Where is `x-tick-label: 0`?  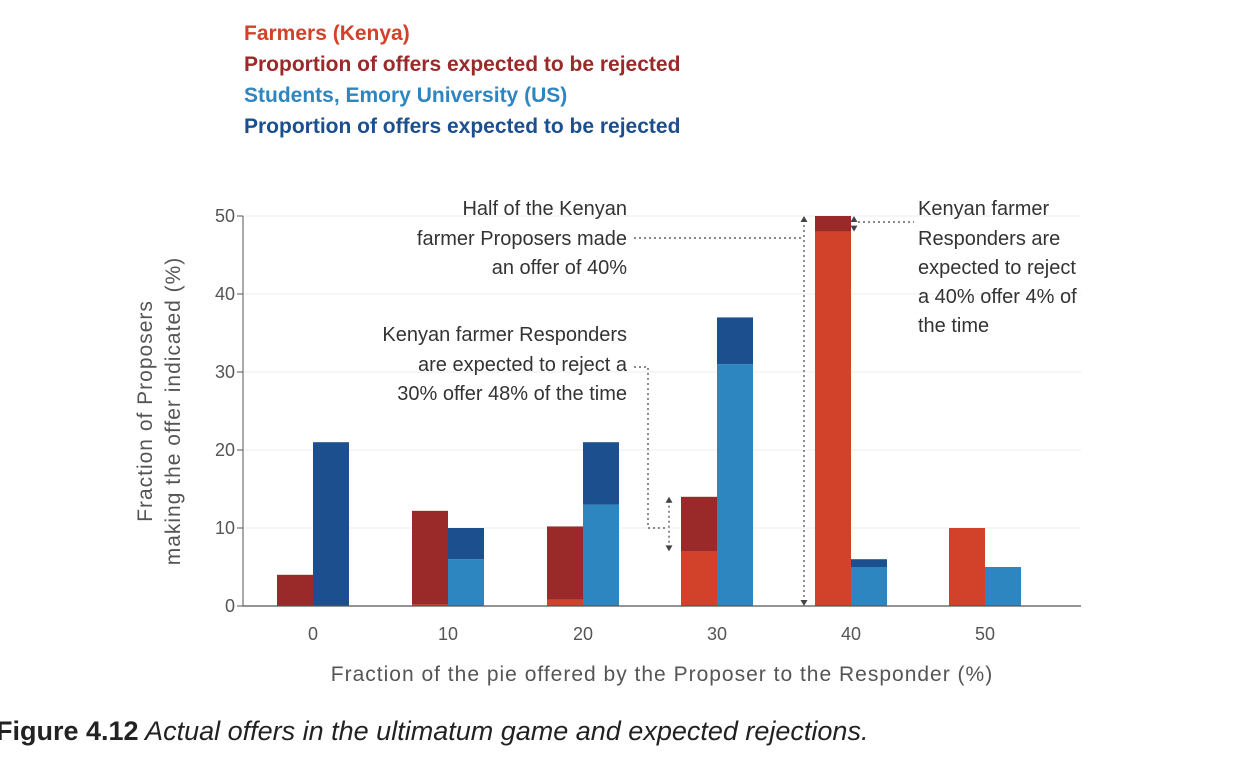 x-tick-label: 0 is located at coordinates (313, 634).